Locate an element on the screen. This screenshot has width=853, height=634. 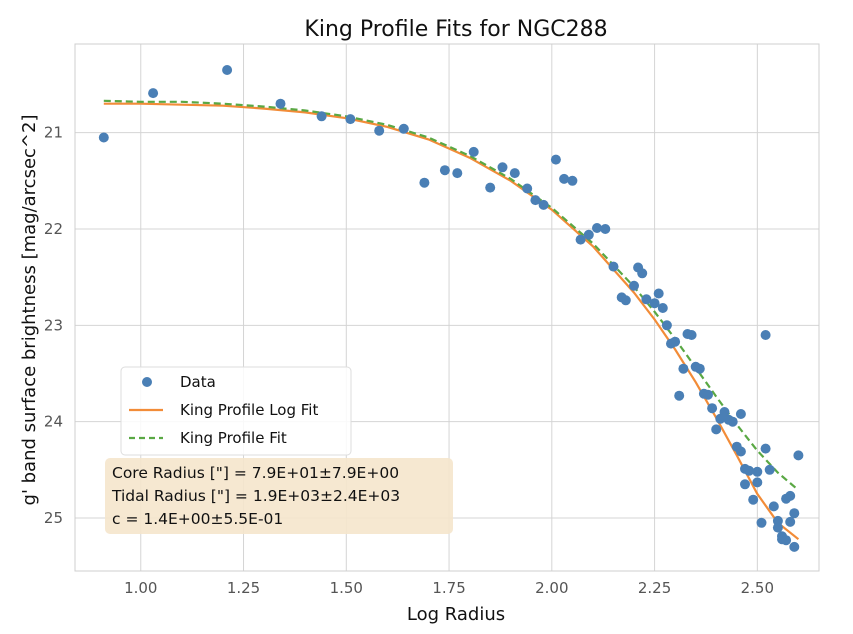
core-radius-text: Core Radius ["] = 7.9E+01±7.9E+00 is located at coordinates (255, 473).